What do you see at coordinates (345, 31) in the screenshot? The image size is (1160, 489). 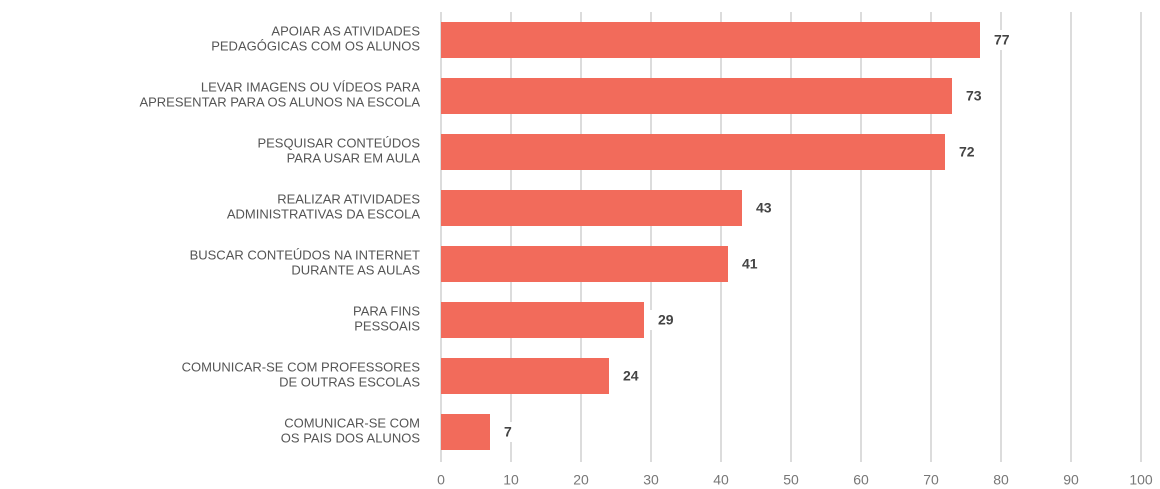 I see `y-tick-label-line: APOIAR AS ATIVIDADES` at bounding box center [345, 31].